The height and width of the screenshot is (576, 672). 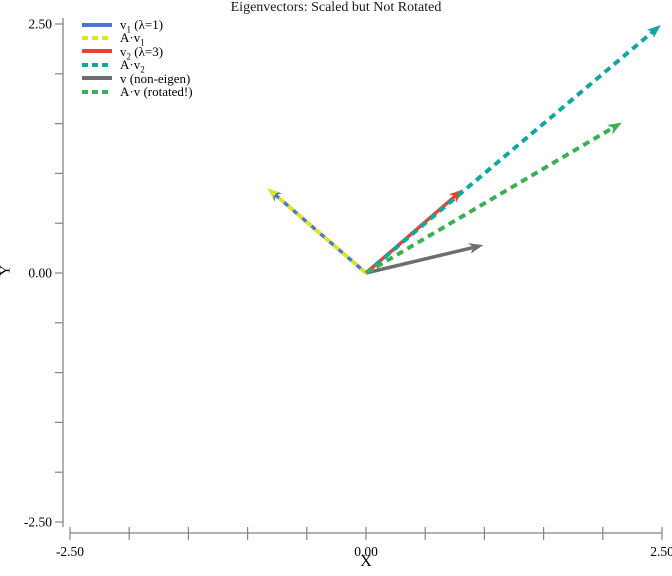 What do you see at coordinates (38, 522) in the screenshot?
I see `y-tick-label: -2.50` at bounding box center [38, 522].